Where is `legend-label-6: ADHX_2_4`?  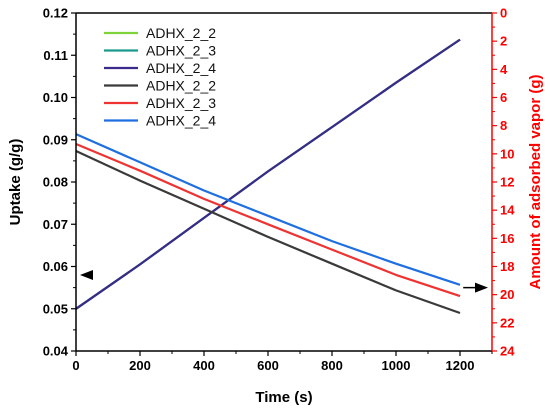 legend-label-6: ADHX_2_4 is located at coordinates (181, 121).